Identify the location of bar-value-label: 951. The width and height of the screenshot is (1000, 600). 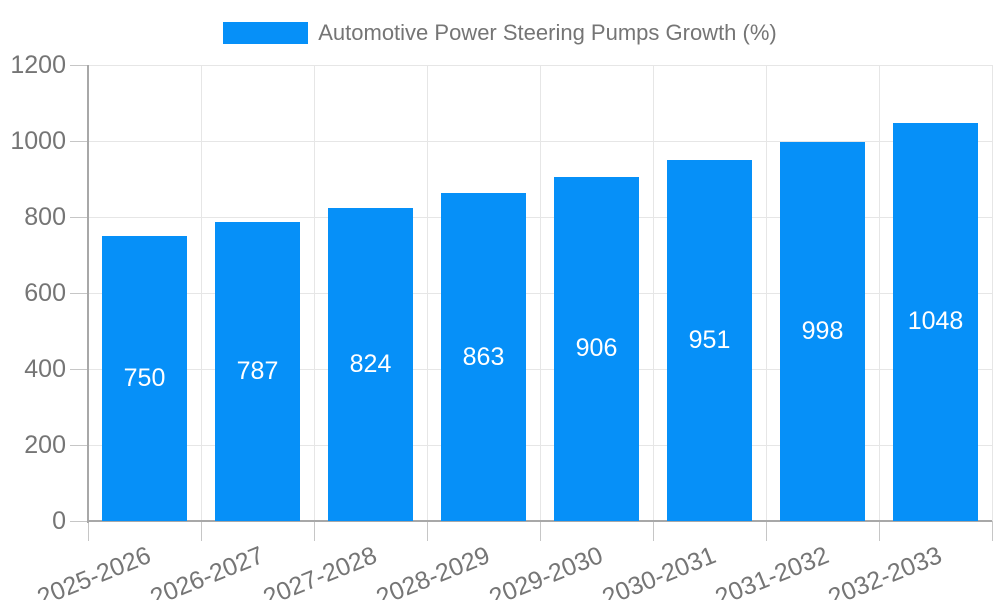
(709, 339).